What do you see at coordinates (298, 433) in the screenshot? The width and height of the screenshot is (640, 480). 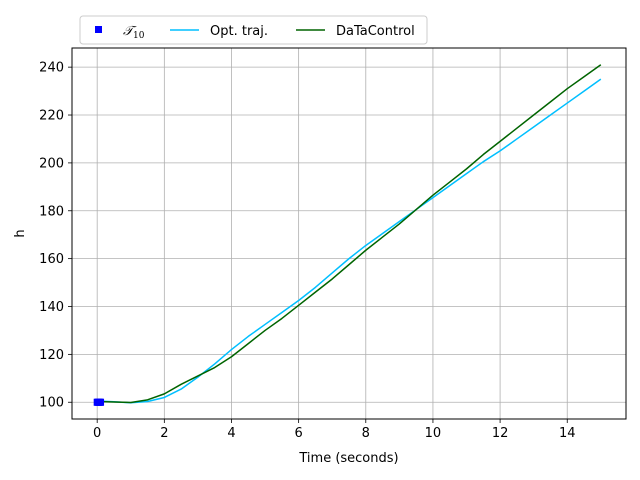 I see `x-tick-label: 6` at bounding box center [298, 433].